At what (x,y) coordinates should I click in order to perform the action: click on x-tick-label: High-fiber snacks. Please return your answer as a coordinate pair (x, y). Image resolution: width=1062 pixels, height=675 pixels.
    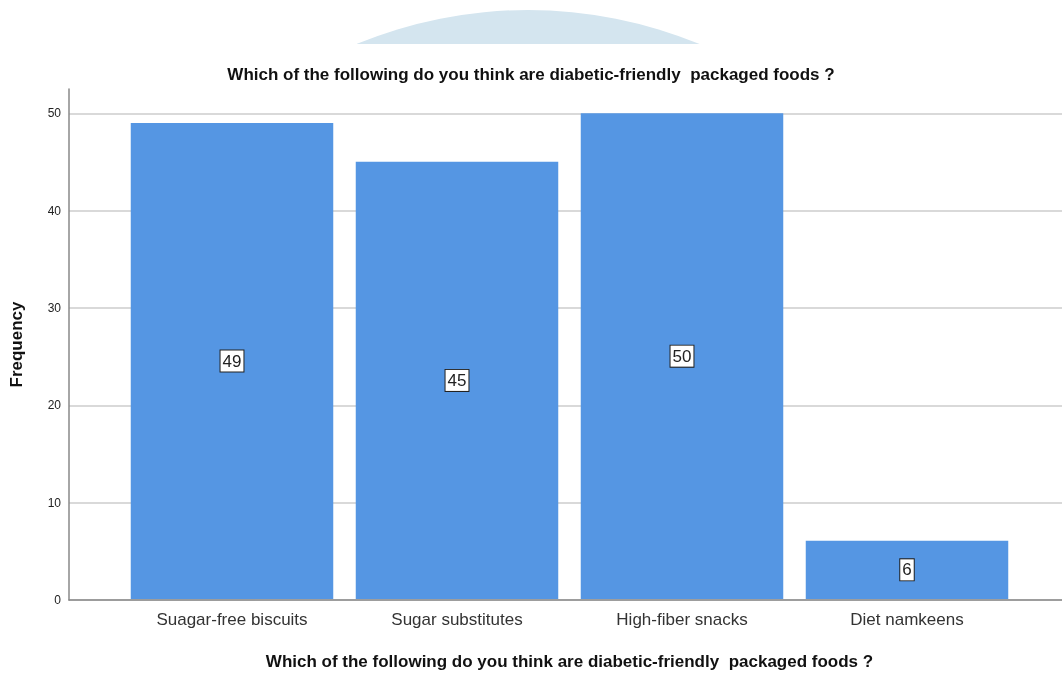
    Looking at the image, I should click on (682, 619).